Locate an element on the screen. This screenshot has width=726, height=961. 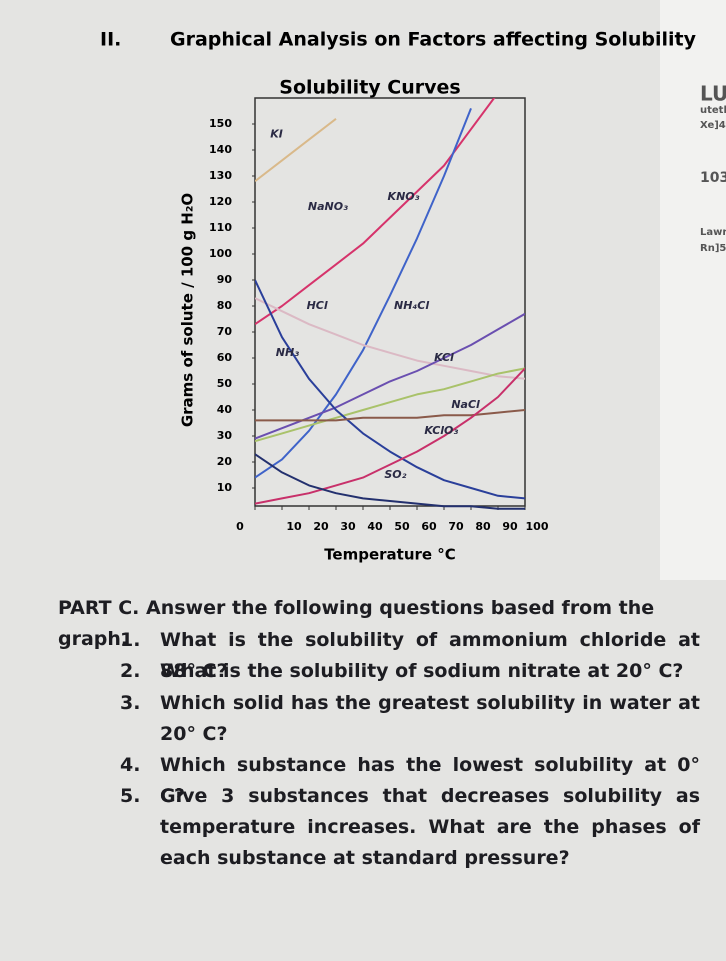
margin-fragment: Rn]5 is located at coordinates (713, 248).